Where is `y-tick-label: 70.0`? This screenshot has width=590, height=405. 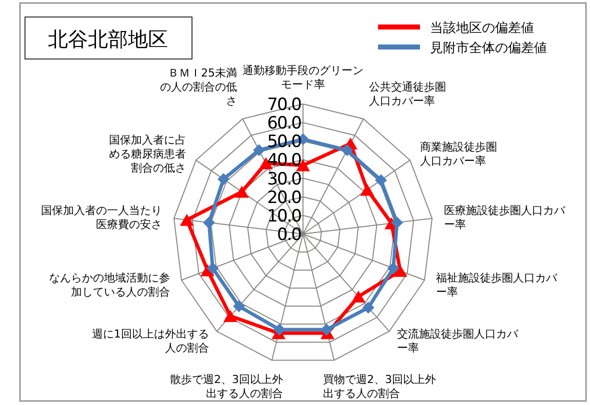
y-tick-label: 70.0 is located at coordinates (284, 105).